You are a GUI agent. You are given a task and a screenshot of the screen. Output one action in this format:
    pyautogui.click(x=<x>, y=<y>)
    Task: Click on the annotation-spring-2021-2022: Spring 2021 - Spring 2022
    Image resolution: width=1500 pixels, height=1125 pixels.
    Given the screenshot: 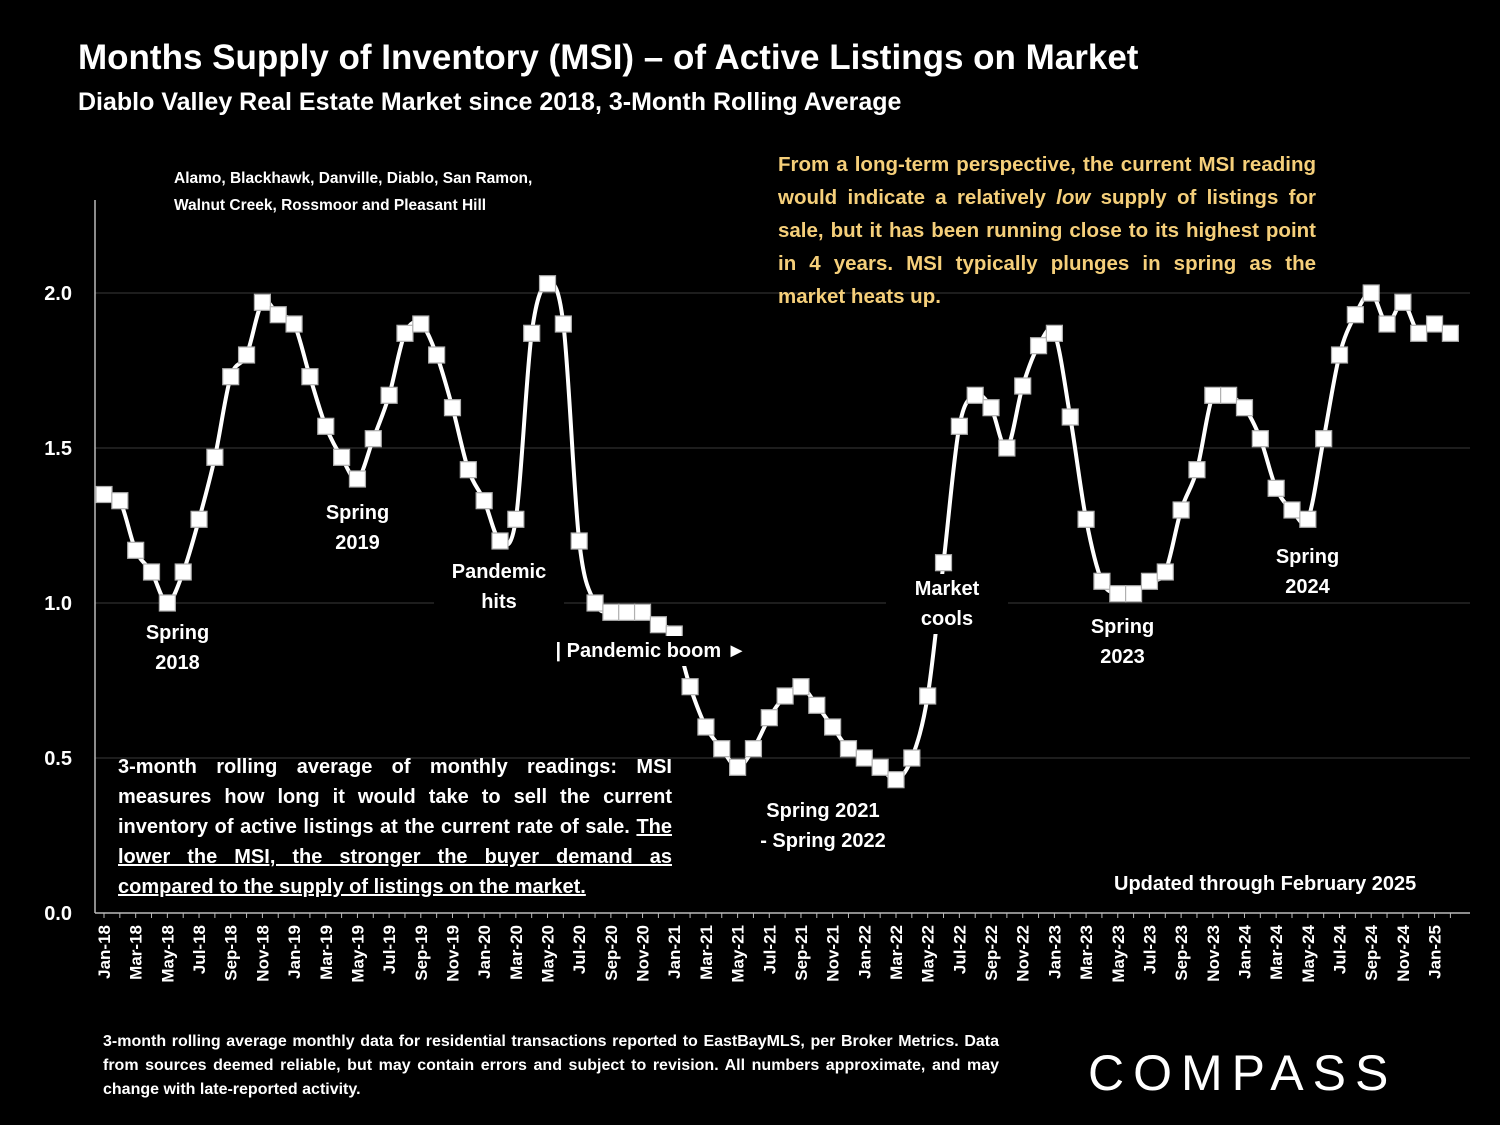 What is the action you would take?
    pyautogui.click(x=823, y=826)
    